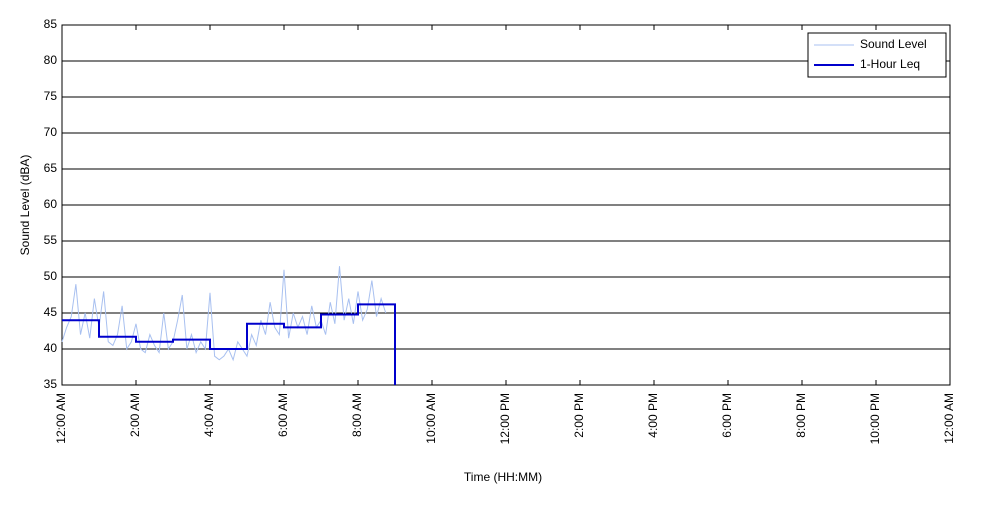  I want to click on y-axis-label: Sound Level (dBA), so click(25, 205).